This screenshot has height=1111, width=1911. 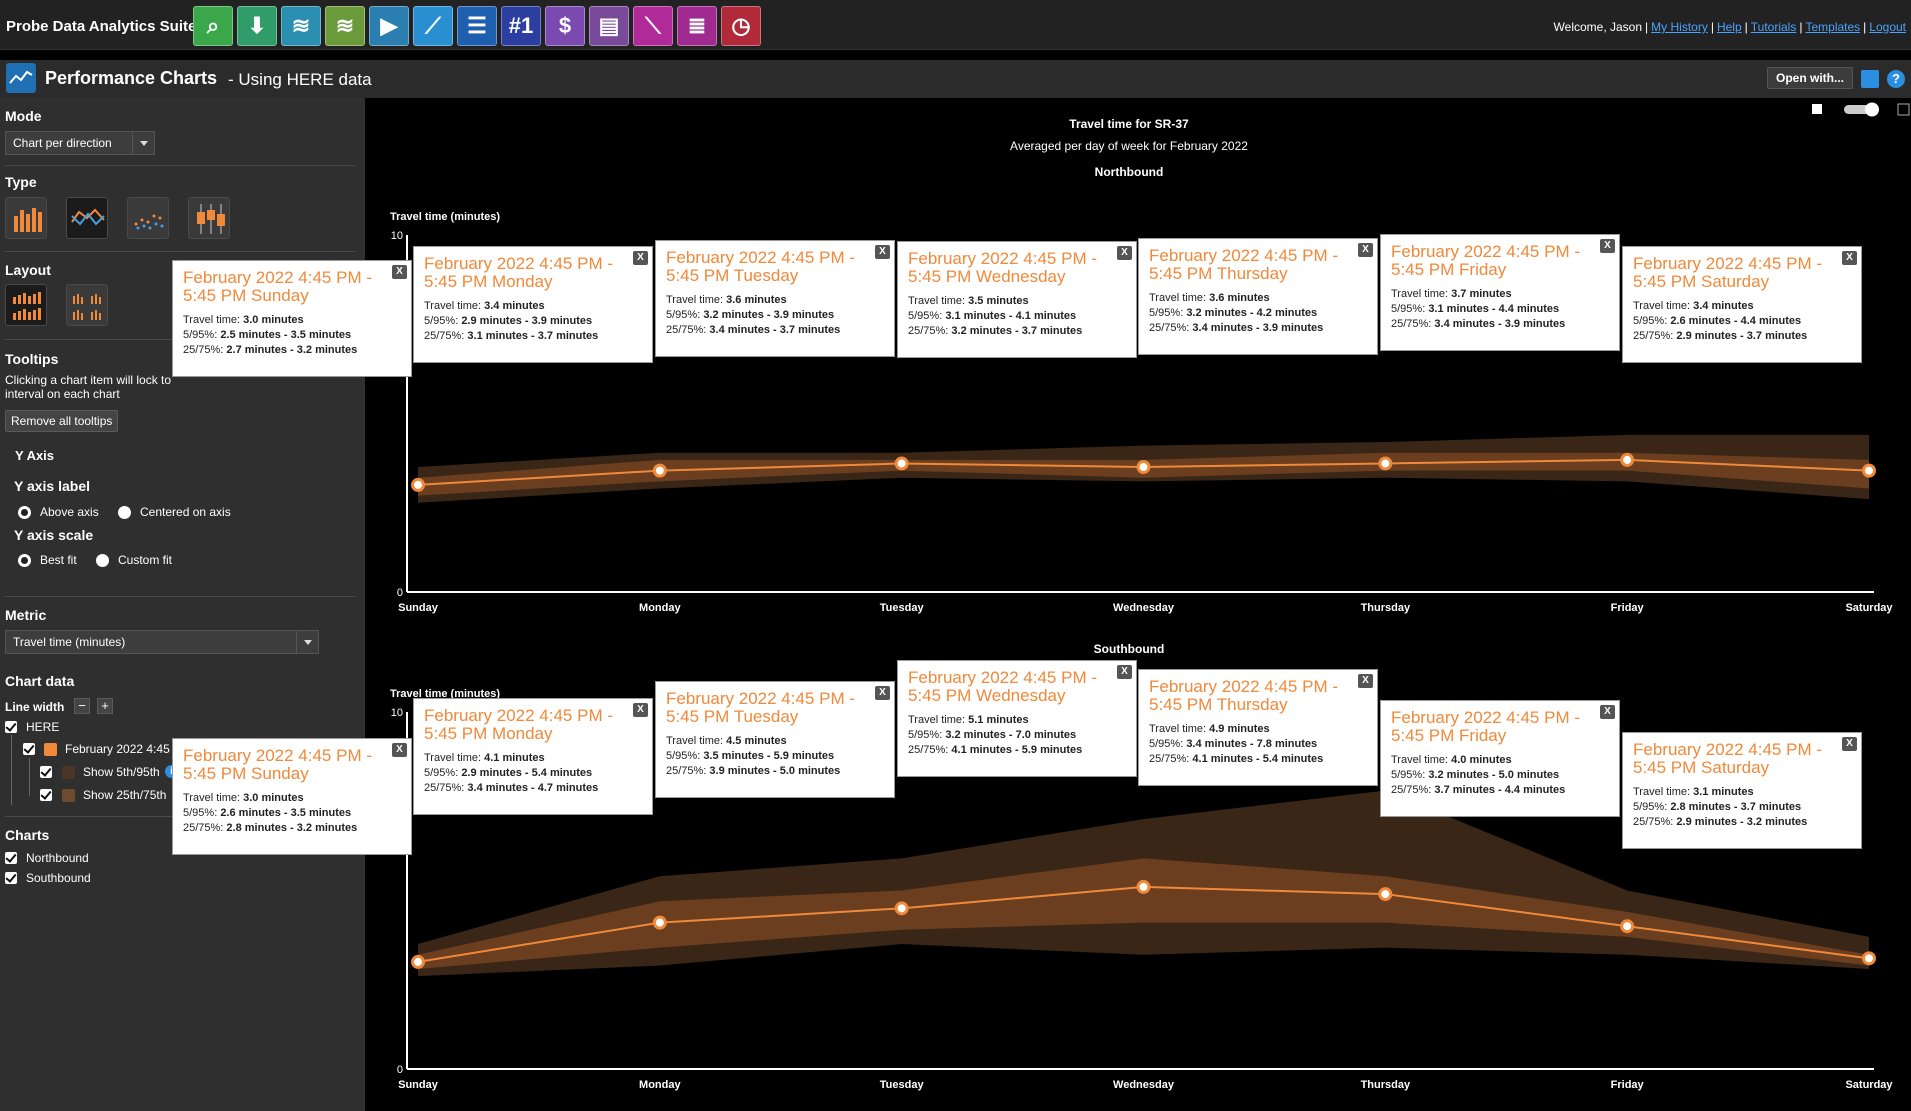 I want to click on northbound-checkbox, so click(x=11, y=858).